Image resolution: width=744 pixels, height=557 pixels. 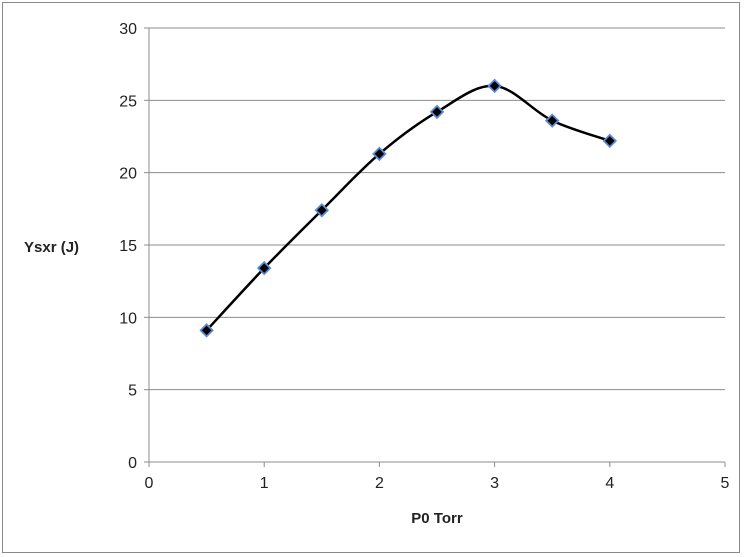 What do you see at coordinates (128, 29) in the screenshot?
I see `y-tick-label: 30` at bounding box center [128, 29].